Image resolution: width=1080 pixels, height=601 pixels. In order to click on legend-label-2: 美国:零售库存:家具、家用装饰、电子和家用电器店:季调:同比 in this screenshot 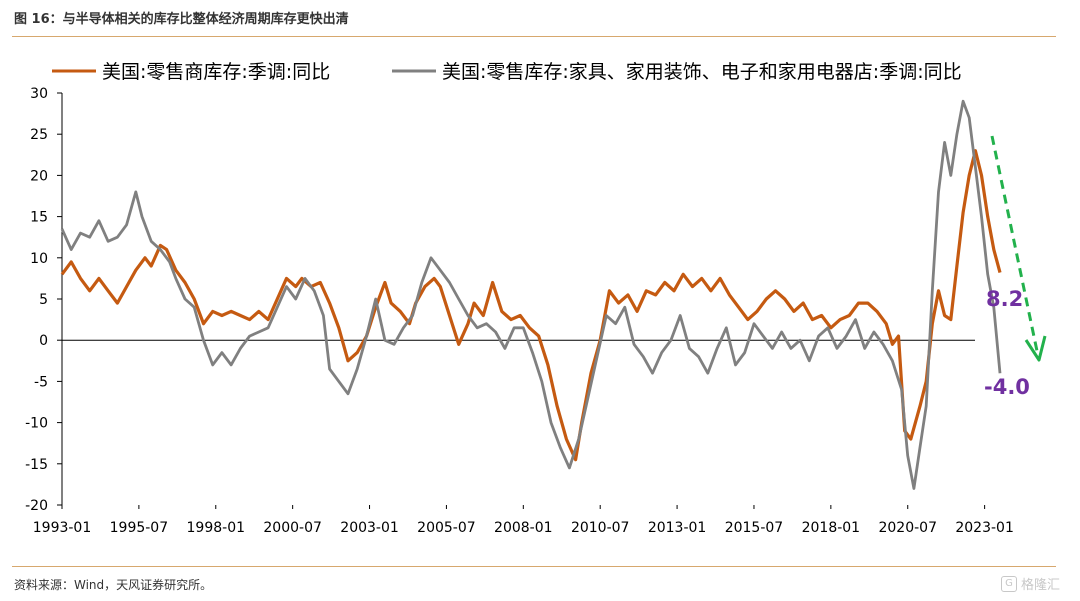, I will do `click(702, 72)`.